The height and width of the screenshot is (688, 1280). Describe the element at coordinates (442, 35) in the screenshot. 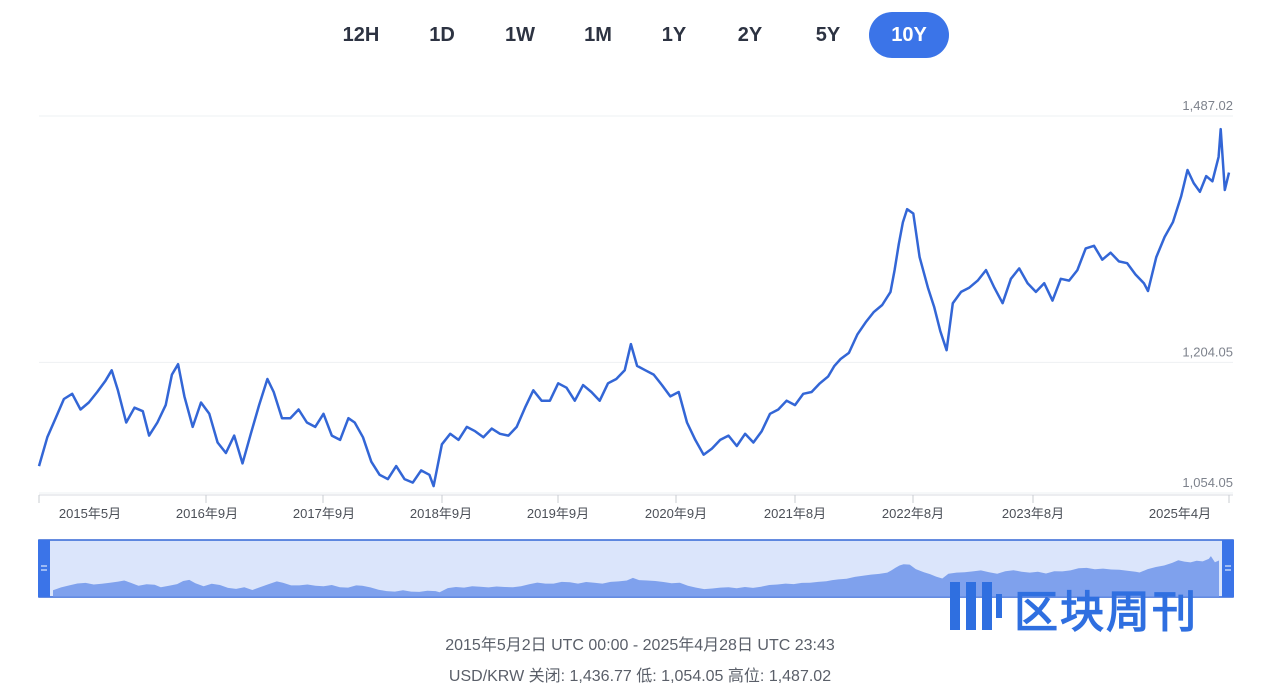

I see `tab-1d: 1D` at that location.